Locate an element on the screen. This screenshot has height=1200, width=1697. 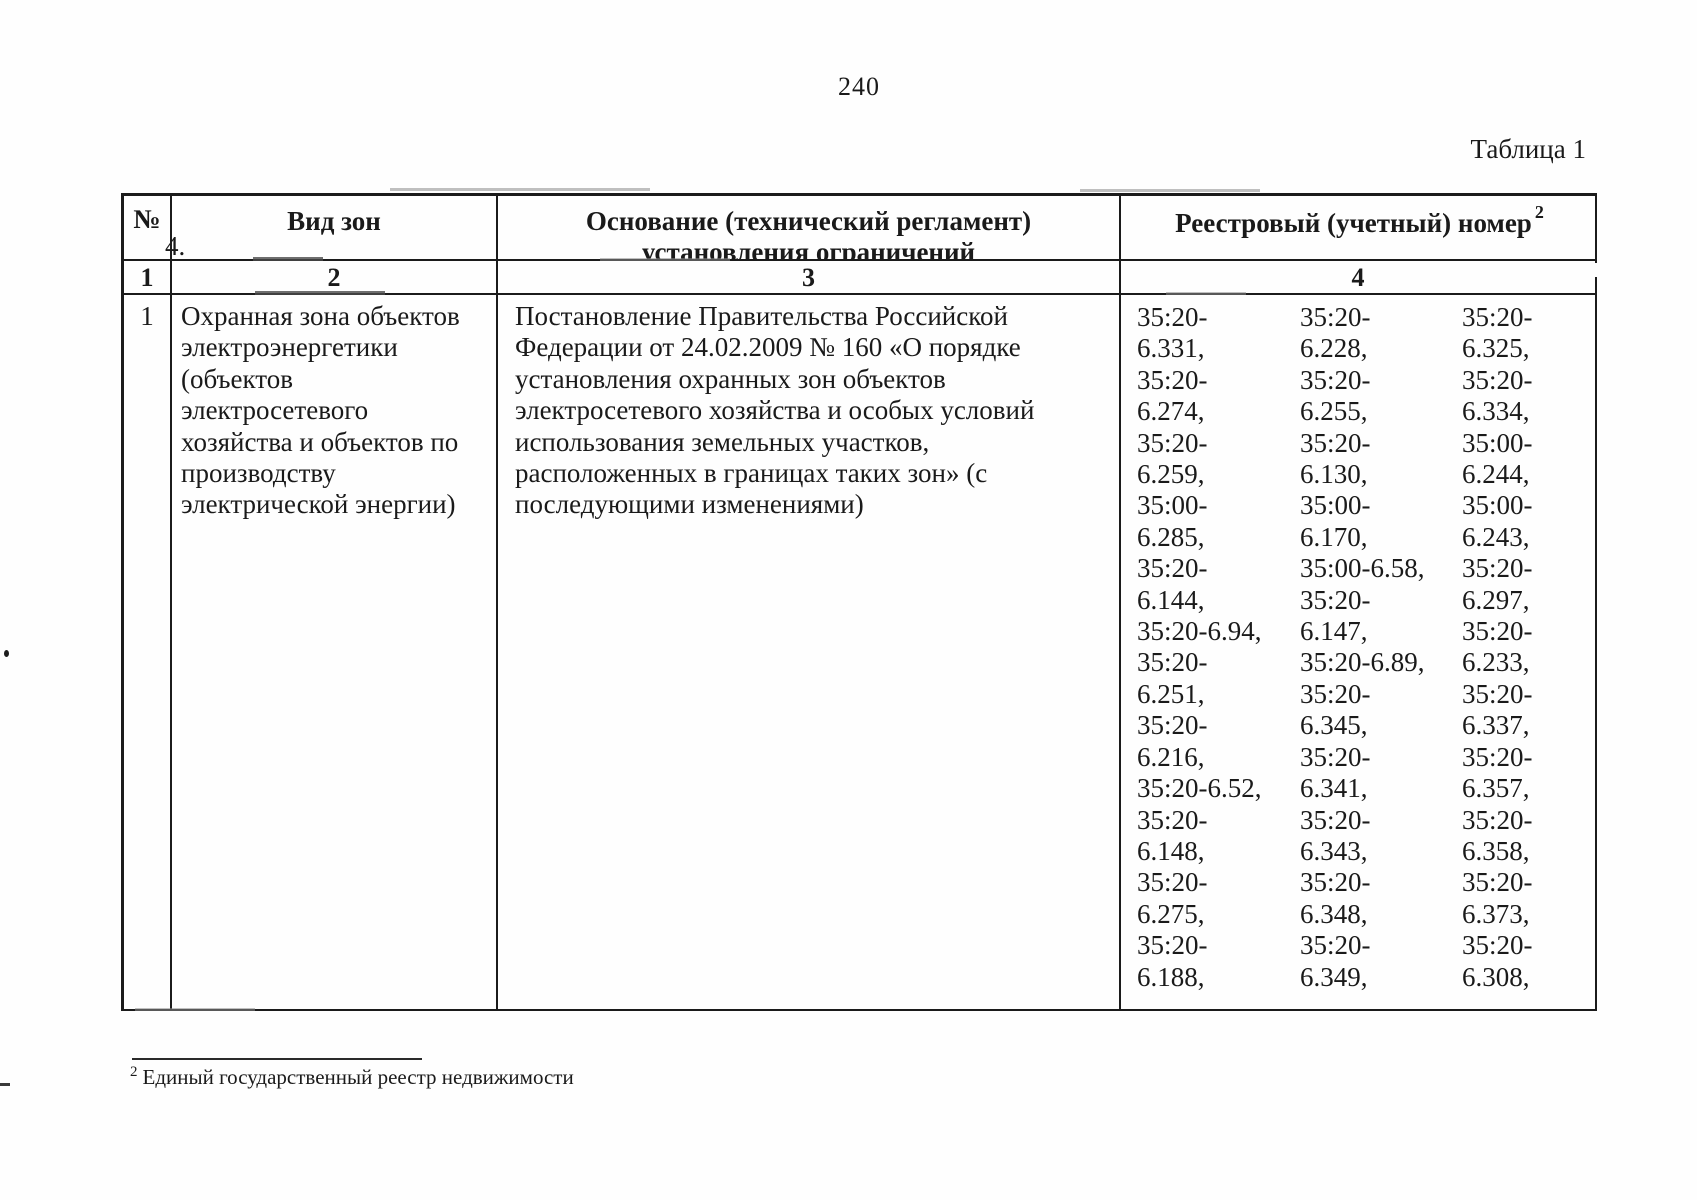
column-number-2: 2 is located at coordinates (335, 278).